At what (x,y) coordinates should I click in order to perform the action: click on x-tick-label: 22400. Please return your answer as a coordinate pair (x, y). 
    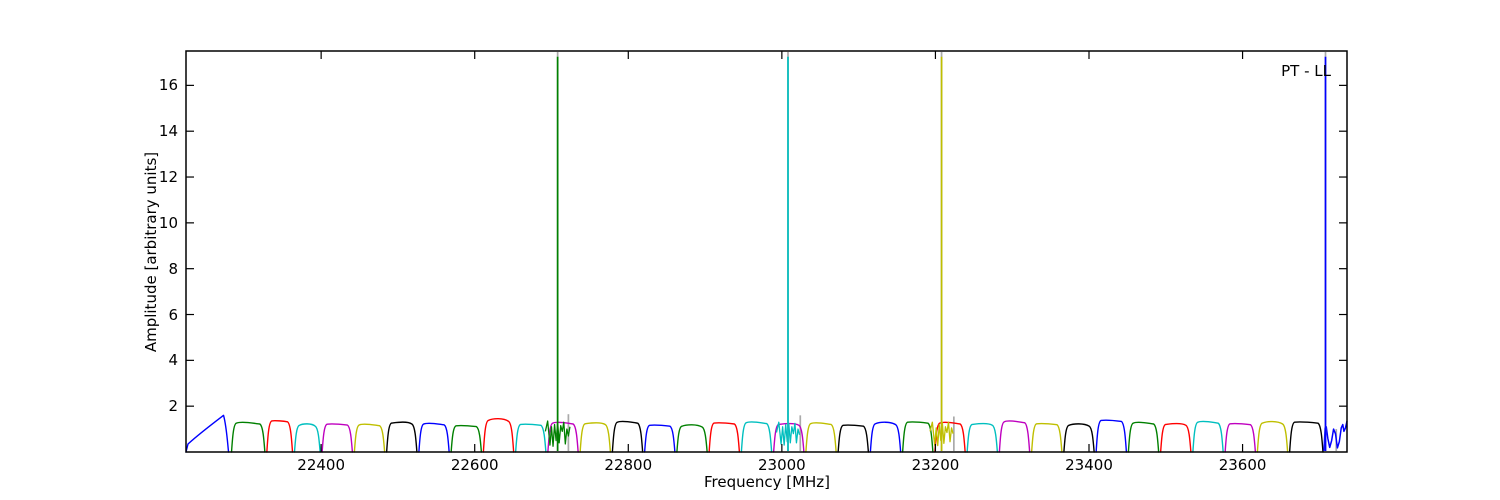
    Looking at the image, I should click on (321, 465).